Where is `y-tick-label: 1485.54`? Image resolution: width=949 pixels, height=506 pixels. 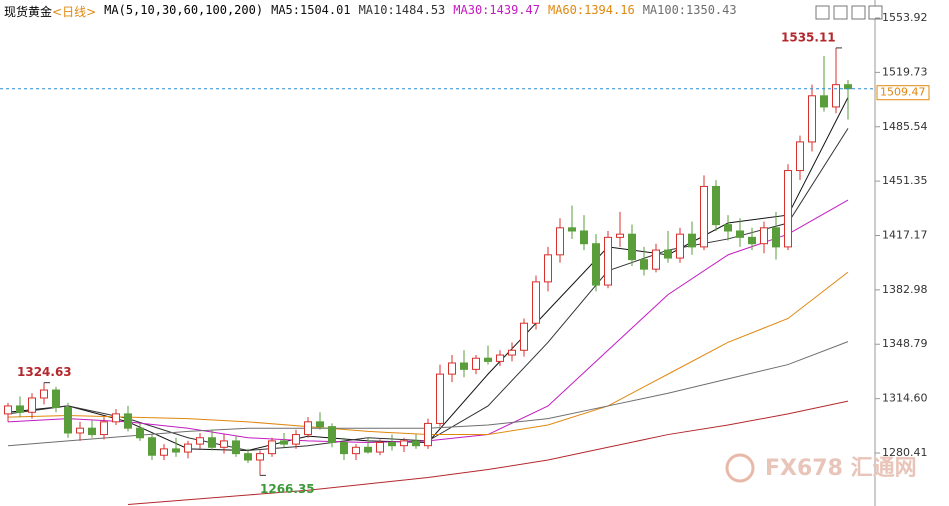 y-tick-label: 1485.54 is located at coordinates (905, 126).